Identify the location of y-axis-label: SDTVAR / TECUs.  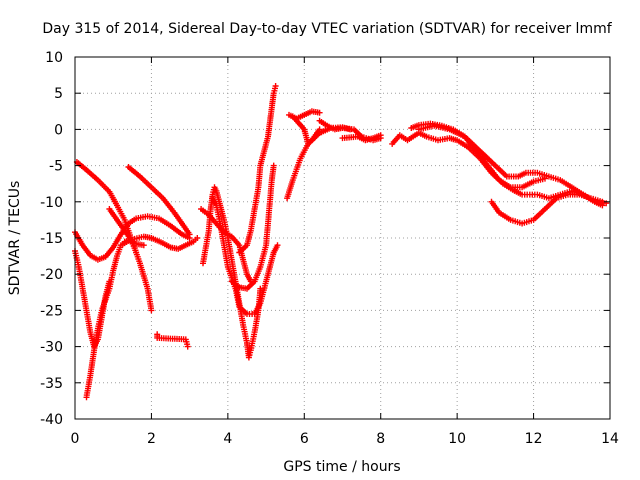
(15, 238).